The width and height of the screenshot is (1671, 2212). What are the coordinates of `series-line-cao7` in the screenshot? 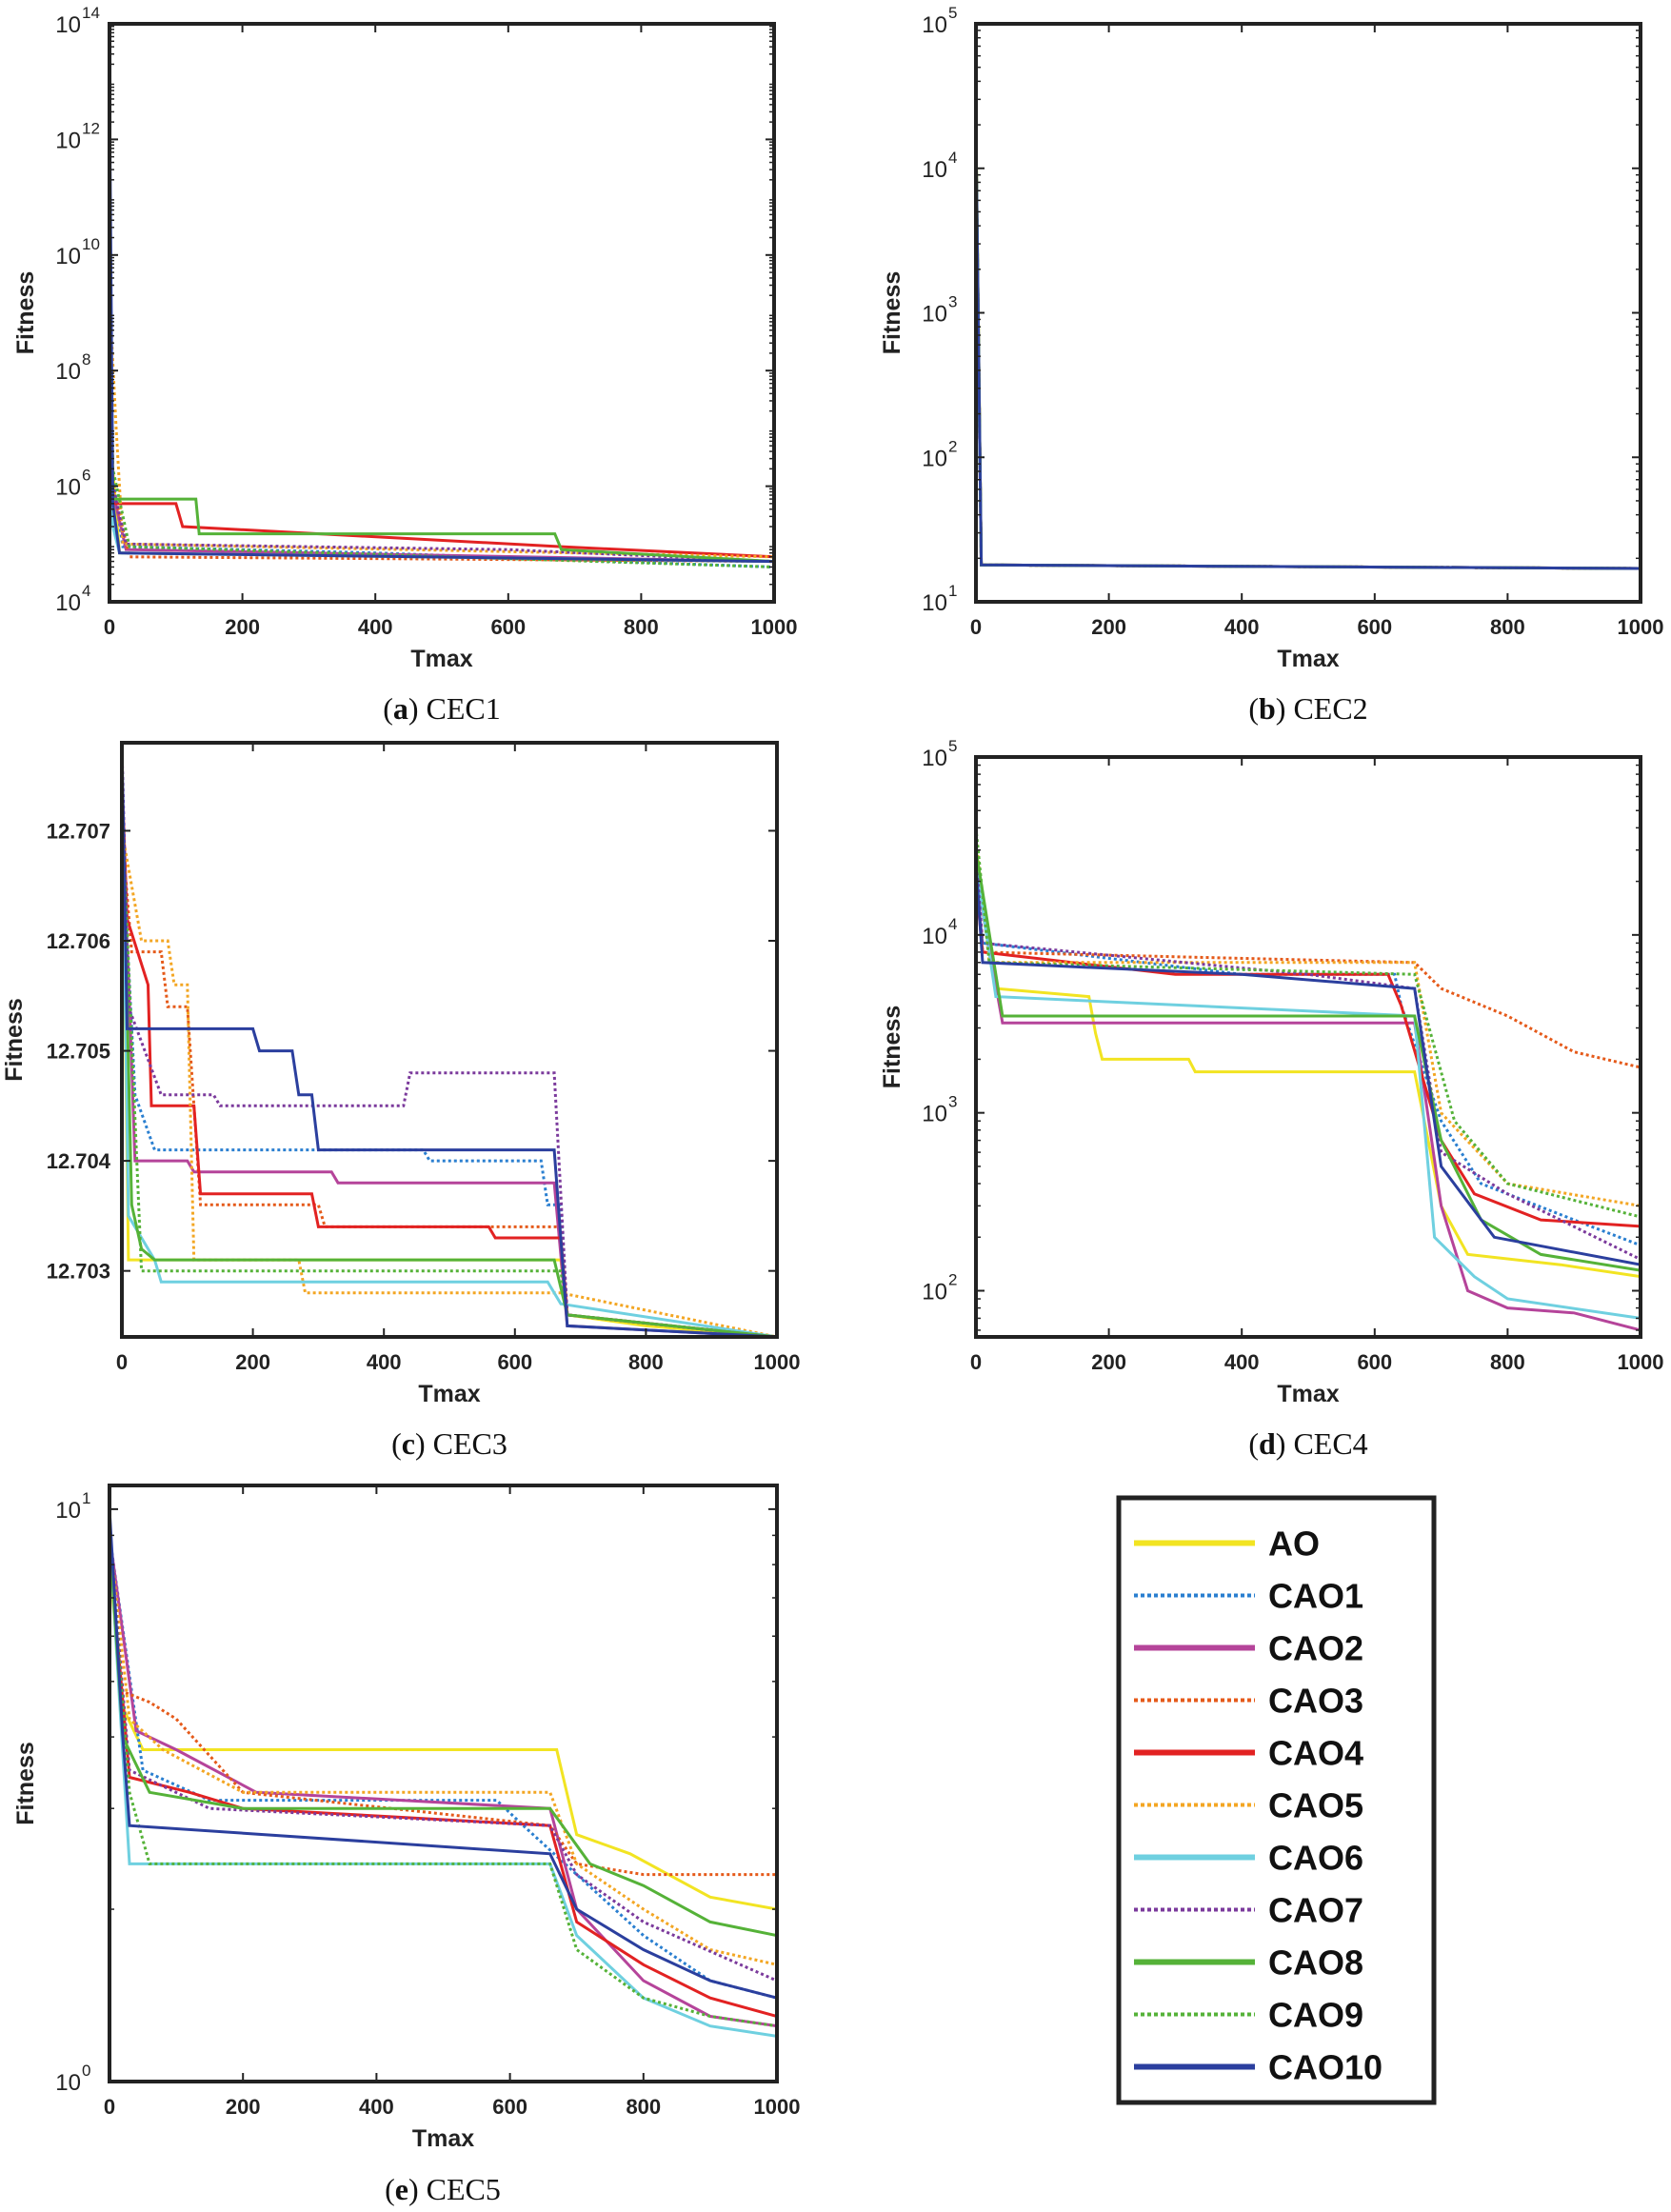 It's located at (443, 1759).